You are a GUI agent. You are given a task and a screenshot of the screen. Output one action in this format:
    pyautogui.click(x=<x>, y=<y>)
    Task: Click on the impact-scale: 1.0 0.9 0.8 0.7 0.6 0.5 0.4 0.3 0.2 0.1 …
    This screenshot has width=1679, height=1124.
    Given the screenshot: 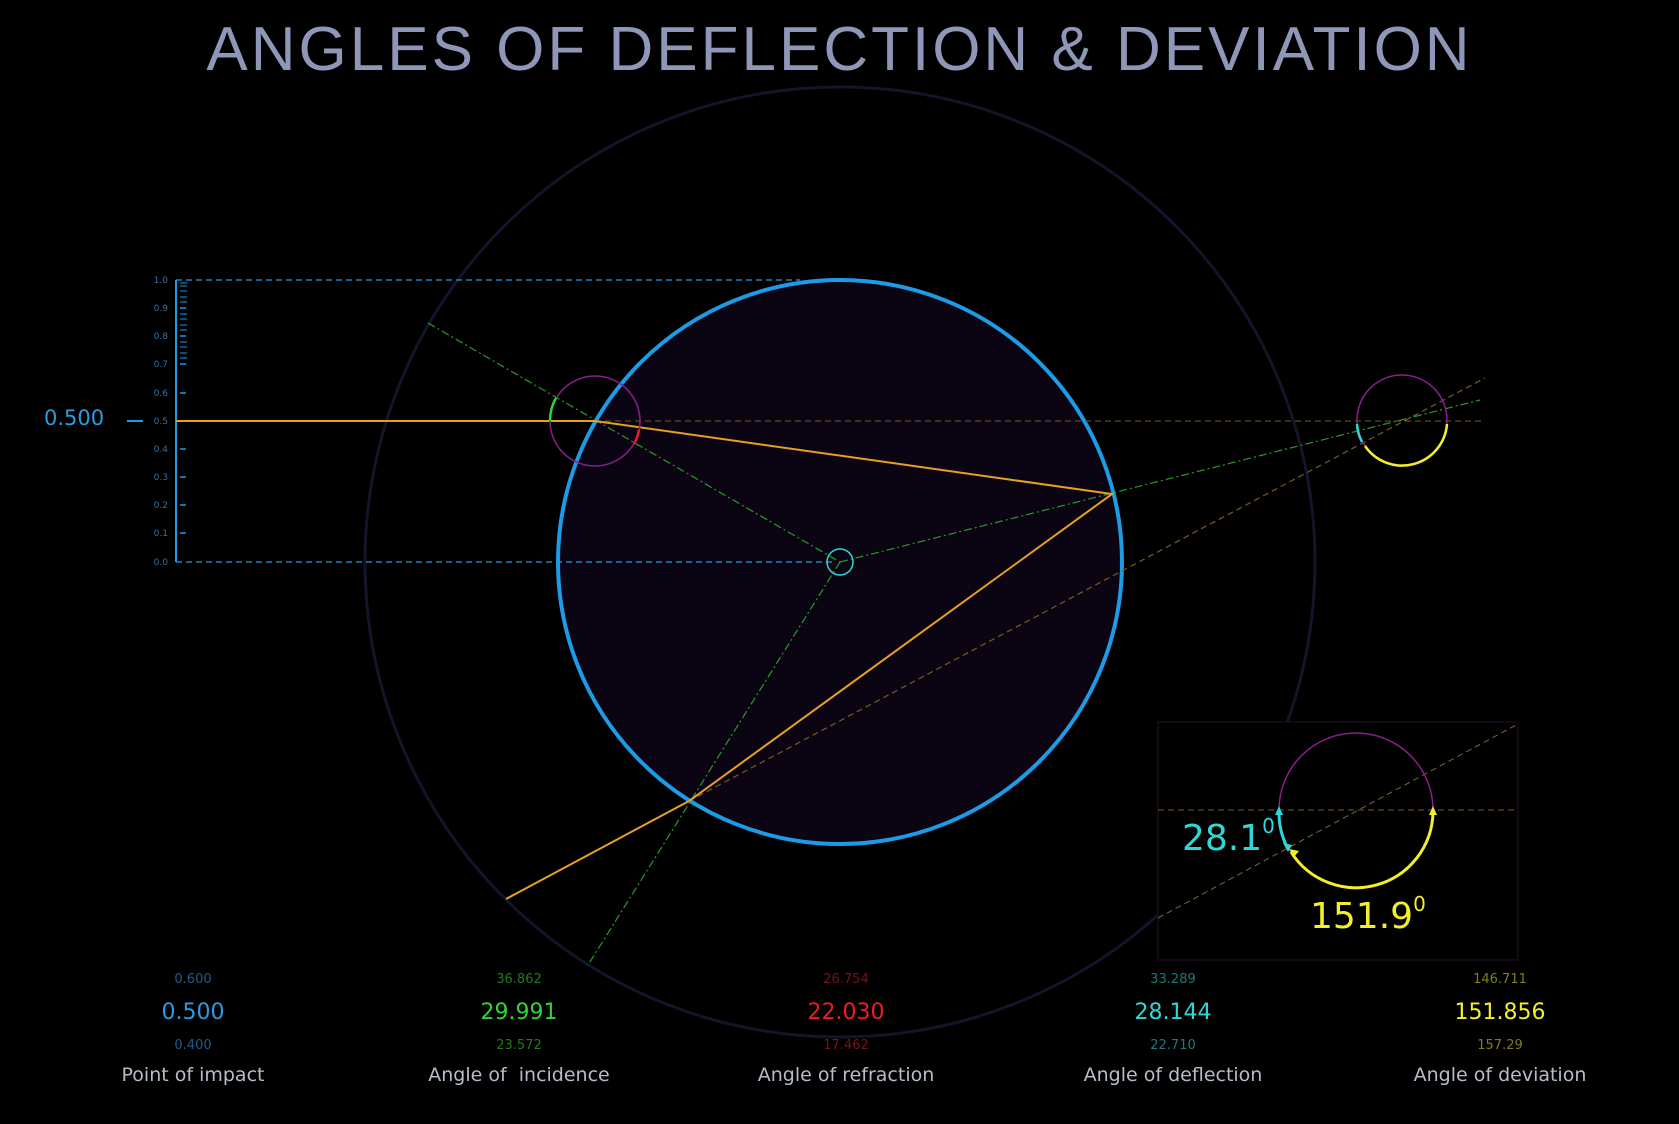 What is the action you would take?
    pyautogui.click(x=481, y=422)
    